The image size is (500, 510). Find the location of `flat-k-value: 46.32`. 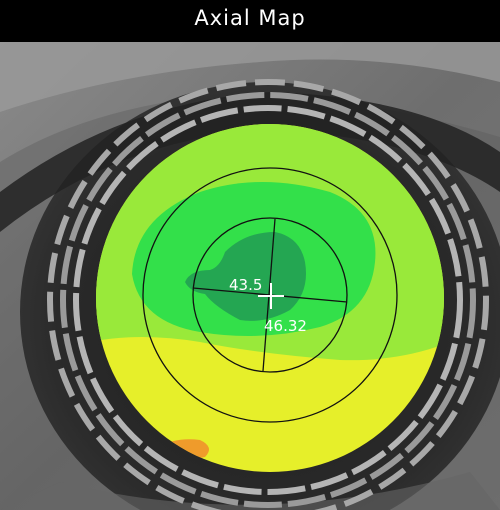

flat-k-value: 46.32 is located at coordinates (285, 326).